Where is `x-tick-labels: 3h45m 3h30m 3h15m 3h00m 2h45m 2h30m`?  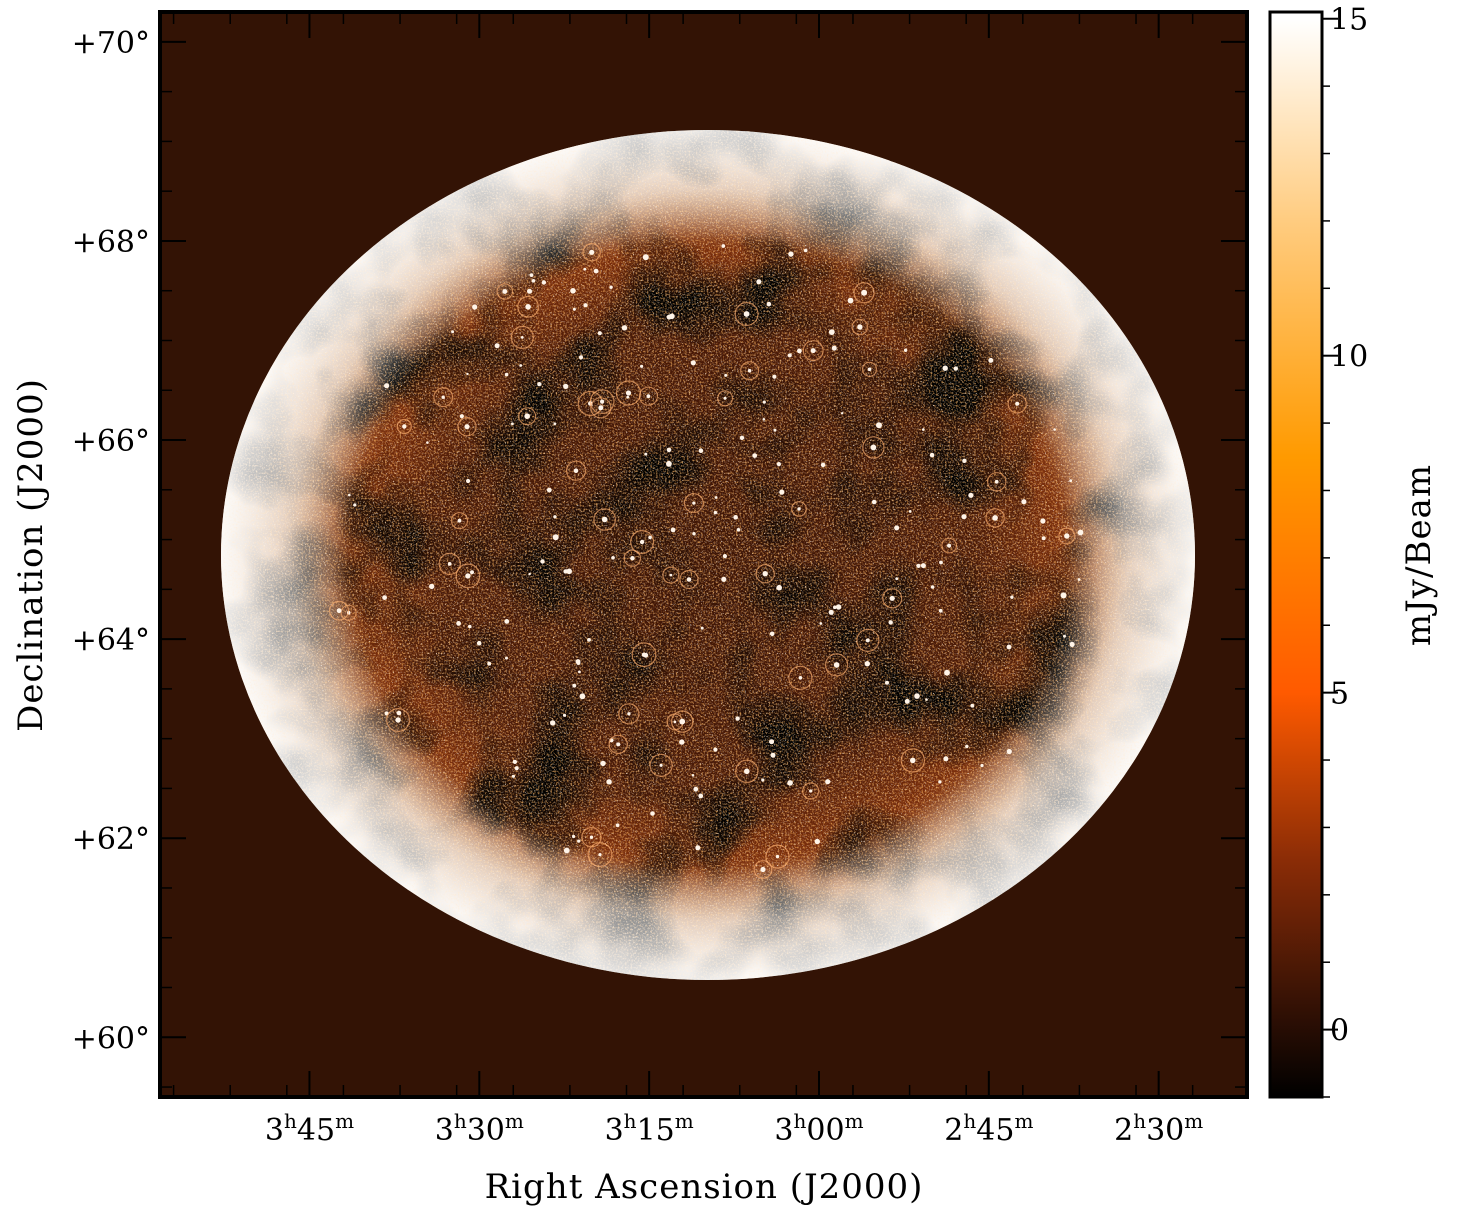 x-tick-labels: 3h45m 3h30m 3h15m 3h00m 2h45m 2h30m is located at coordinates (734, 1128).